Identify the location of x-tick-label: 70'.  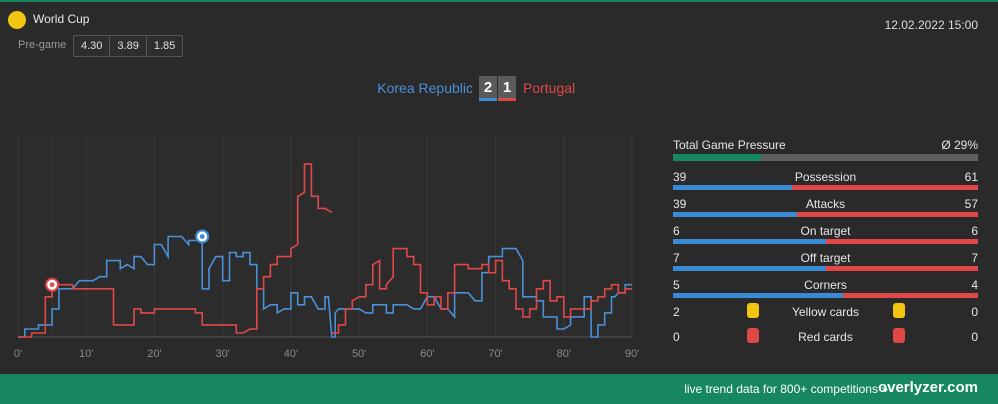
(495, 354).